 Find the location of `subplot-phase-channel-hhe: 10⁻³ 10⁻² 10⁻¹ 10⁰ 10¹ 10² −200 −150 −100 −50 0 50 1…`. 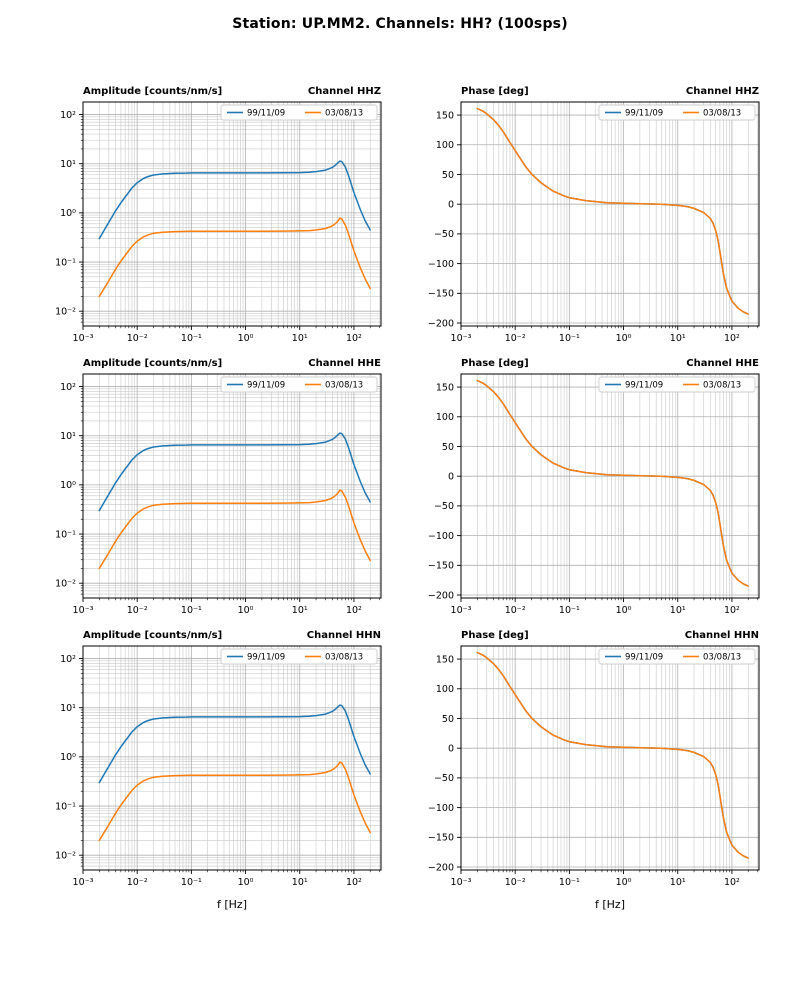

subplot-phase-channel-hhe: 10⁻³ 10⁻² 10⁻¹ 10⁰ 10¹ 10² −200 −150 −100 −50 0 50 1… is located at coordinates (594, 487).